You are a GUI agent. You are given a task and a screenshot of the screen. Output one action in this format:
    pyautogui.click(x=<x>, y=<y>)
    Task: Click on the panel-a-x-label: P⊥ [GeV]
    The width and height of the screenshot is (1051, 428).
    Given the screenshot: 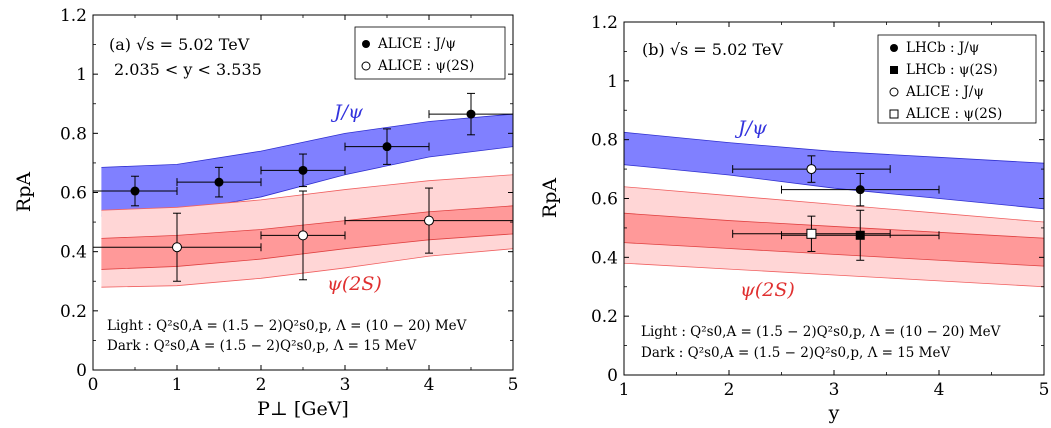 What is the action you would take?
    pyautogui.click(x=303, y=409)
    